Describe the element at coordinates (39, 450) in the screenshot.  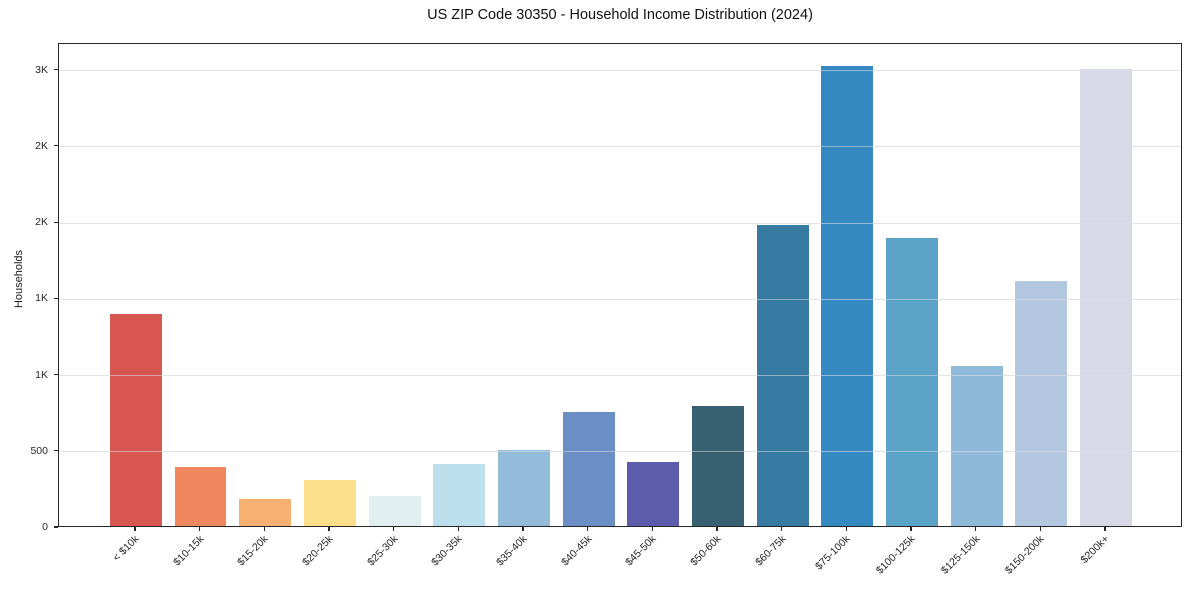
I see `y-tick-label: 500` at that location.